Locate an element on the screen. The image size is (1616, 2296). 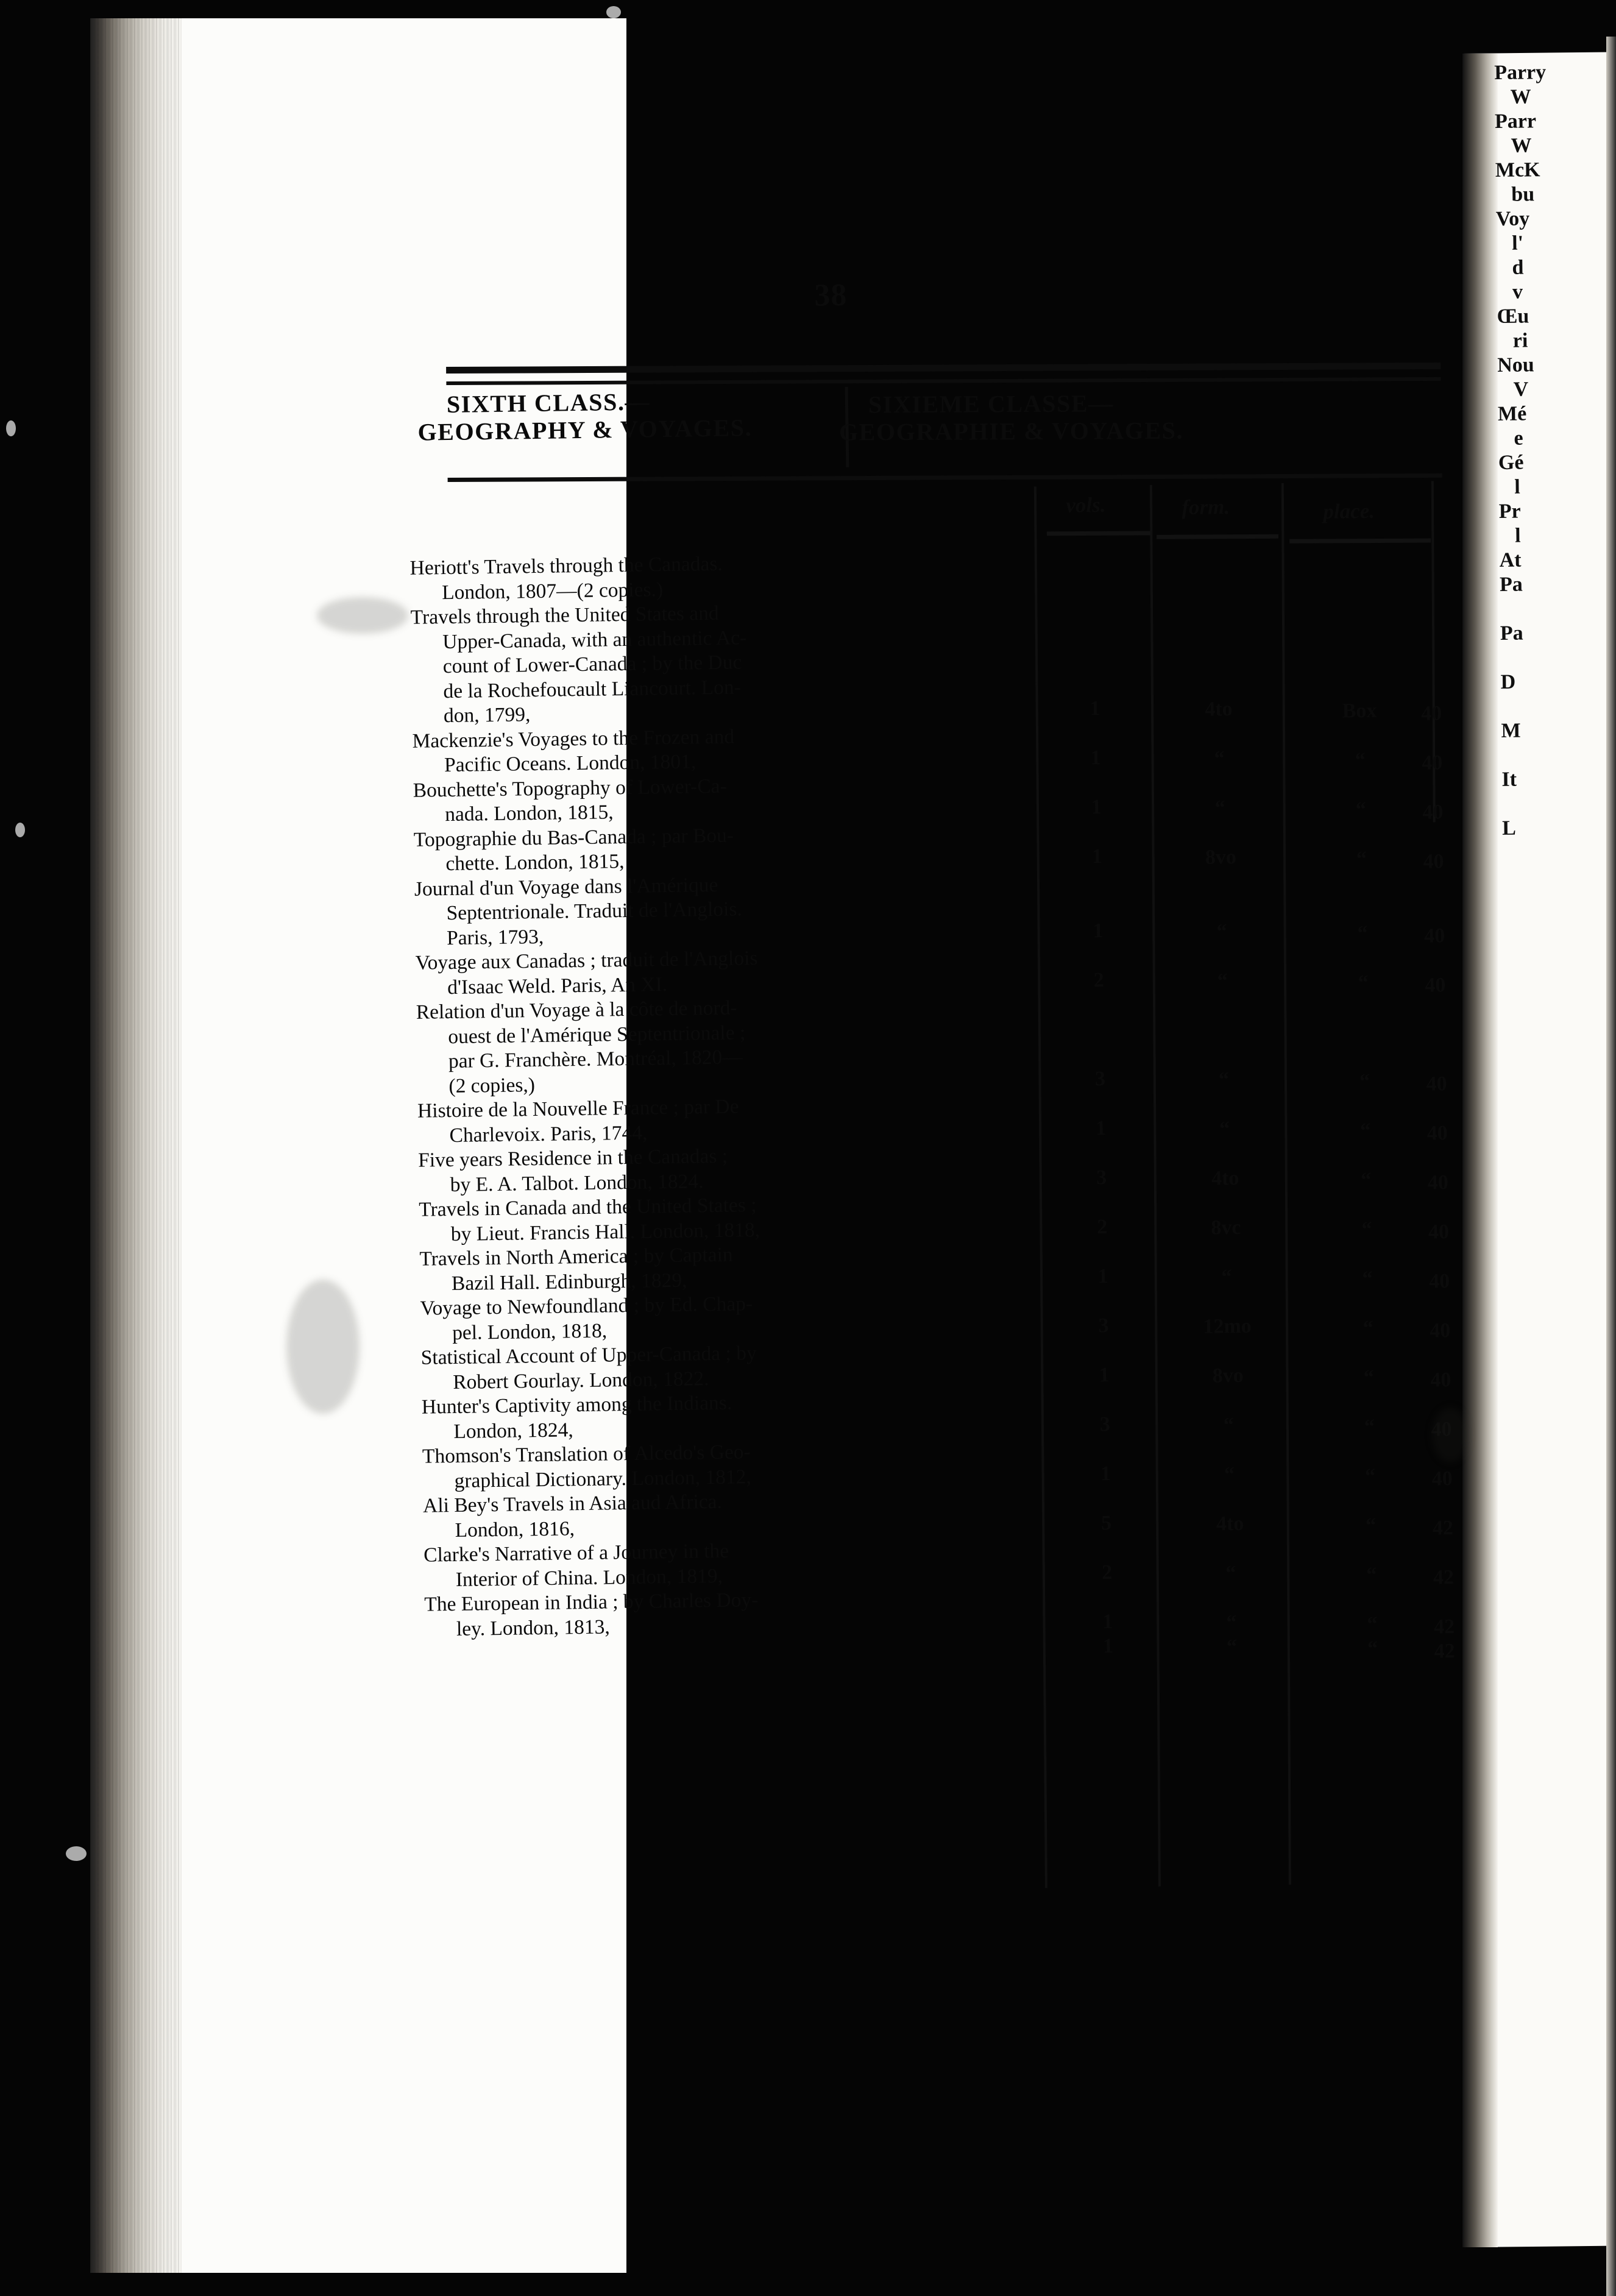
facing-page-gutter is located at coordinates (1480, 1150).